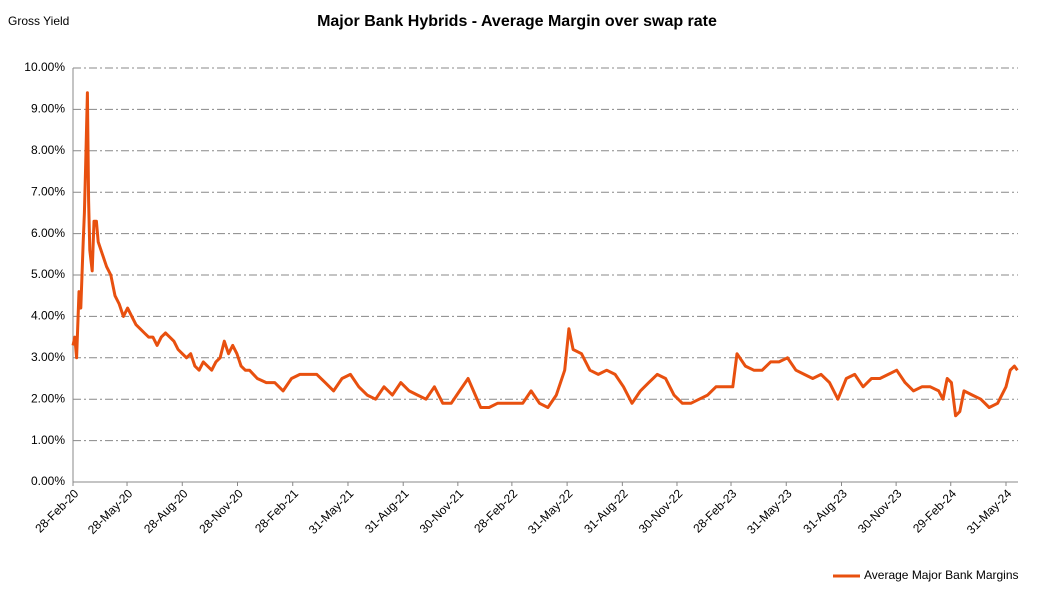  Describe the element at coordinates (48, 109) in the screenshot. I see `y-tick-label: 9.00%` at that location.